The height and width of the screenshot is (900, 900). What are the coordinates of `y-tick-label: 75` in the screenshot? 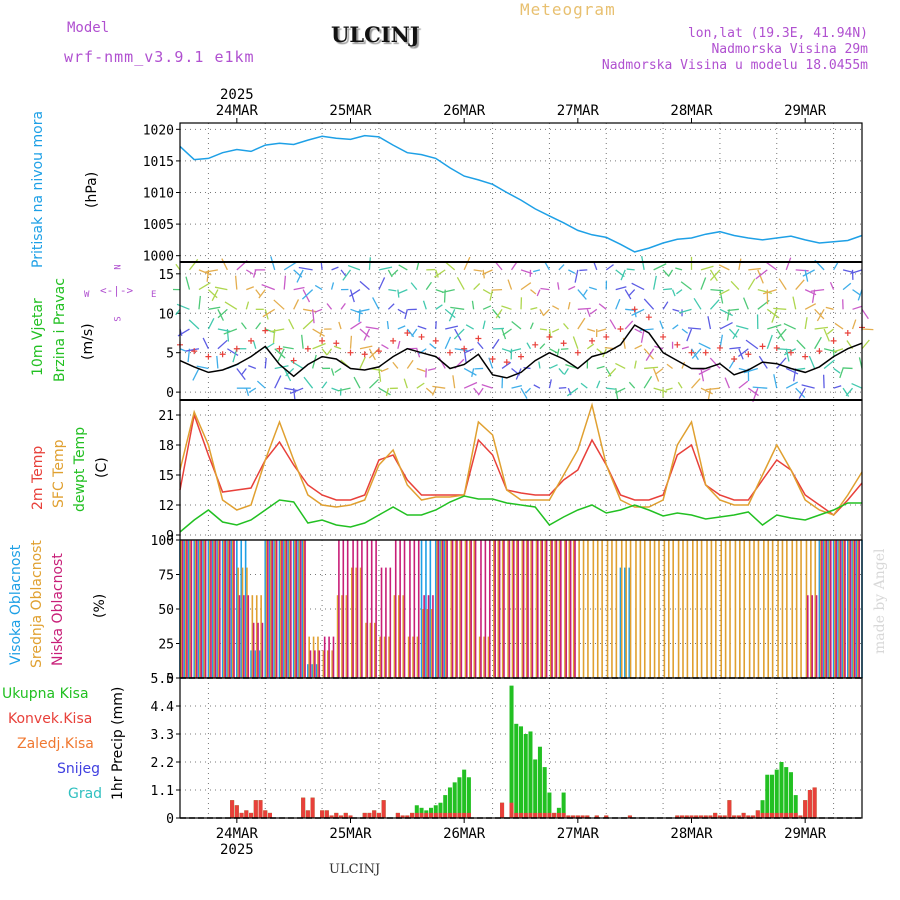 It's located at (166, 576).